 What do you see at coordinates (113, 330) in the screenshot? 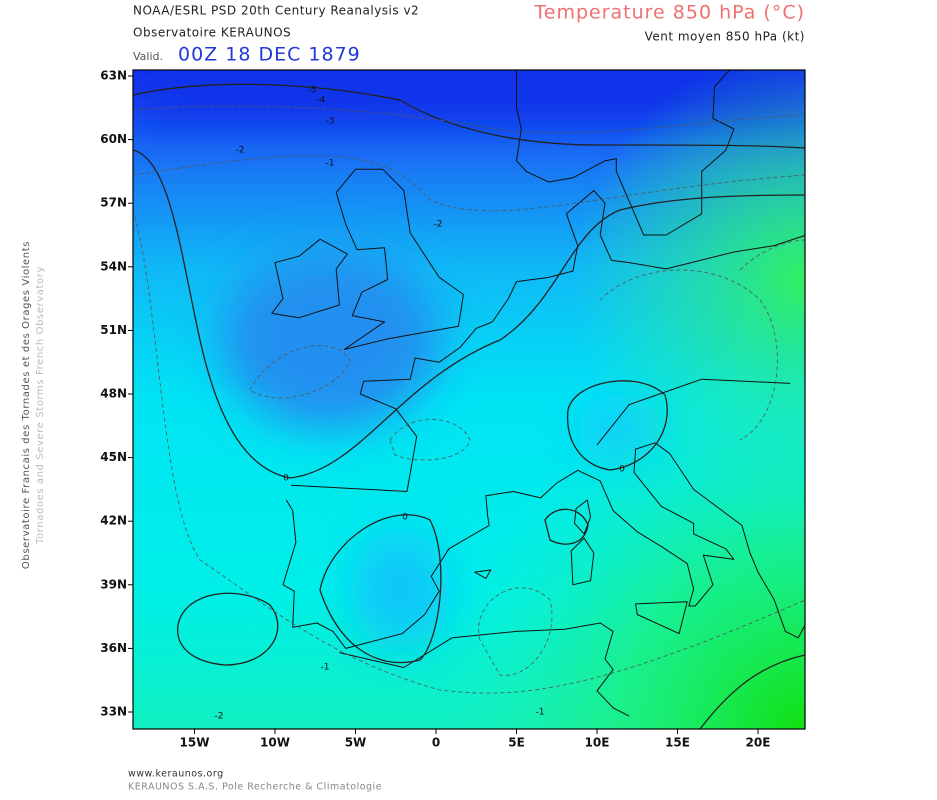
I see `lat-label: 51N` at bounding box center [113, 330].